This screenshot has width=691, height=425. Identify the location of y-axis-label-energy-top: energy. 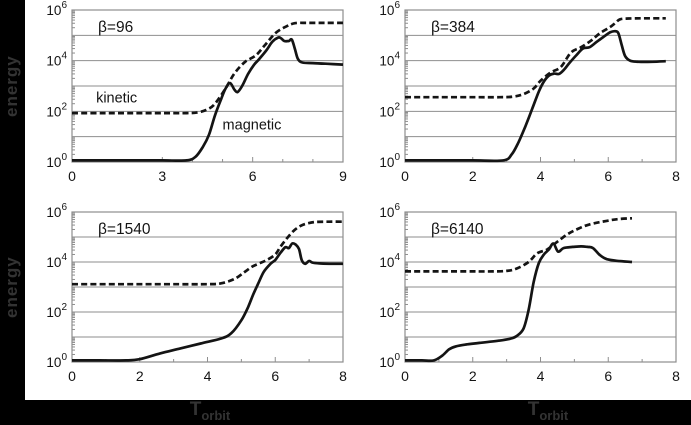
(11, 86).